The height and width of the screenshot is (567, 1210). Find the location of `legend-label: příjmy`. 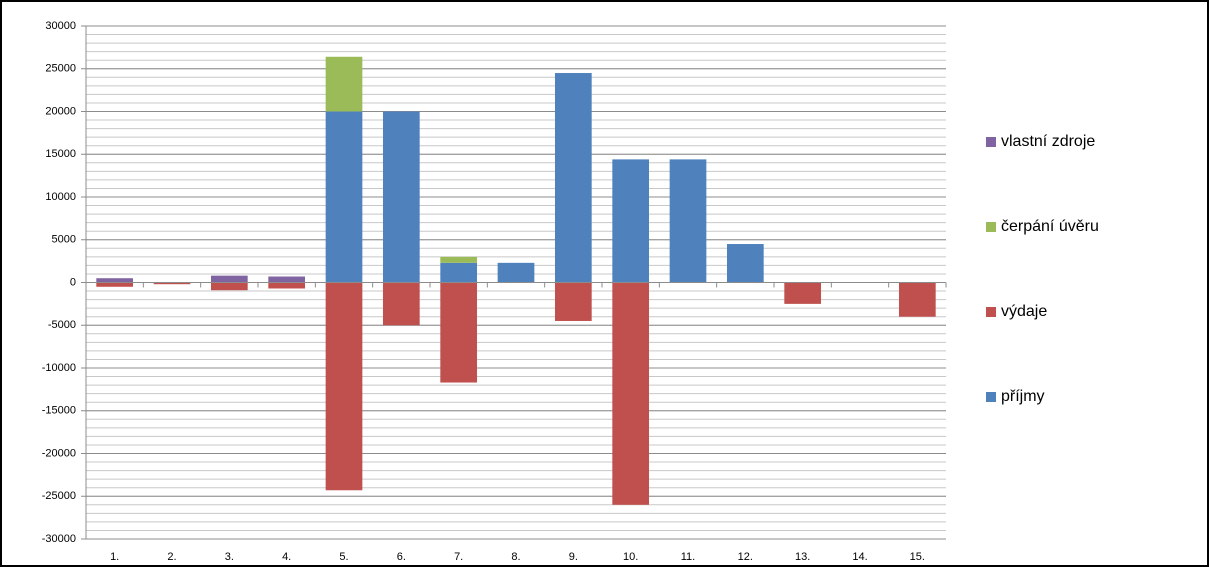

legend-label: příjmy is located at coordinates (1023, 396).